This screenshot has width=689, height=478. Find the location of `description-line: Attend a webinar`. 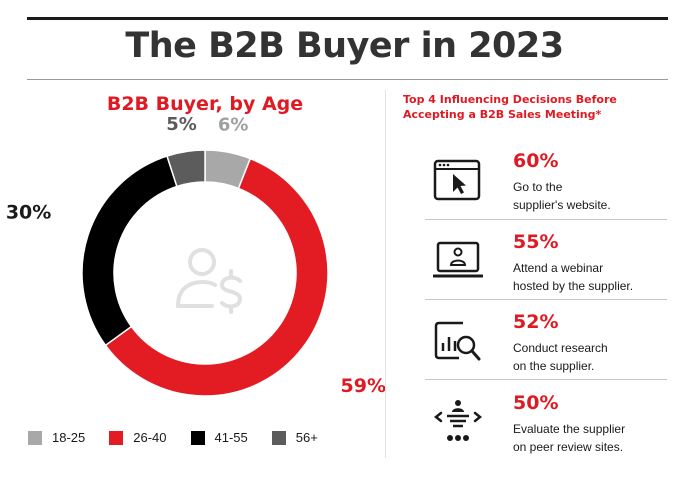

description-line: Attend a webinar is located at coordinates (558, 268).